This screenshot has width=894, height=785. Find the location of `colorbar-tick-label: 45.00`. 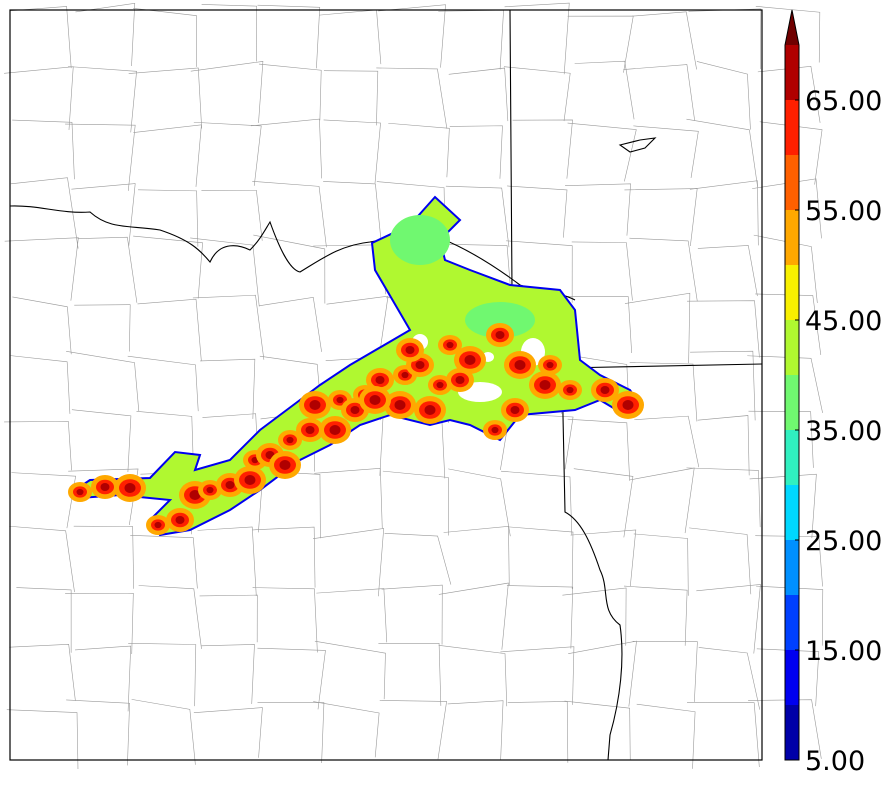

colorbar-tick-label: 45.00 is located at coordinates (843, 321).